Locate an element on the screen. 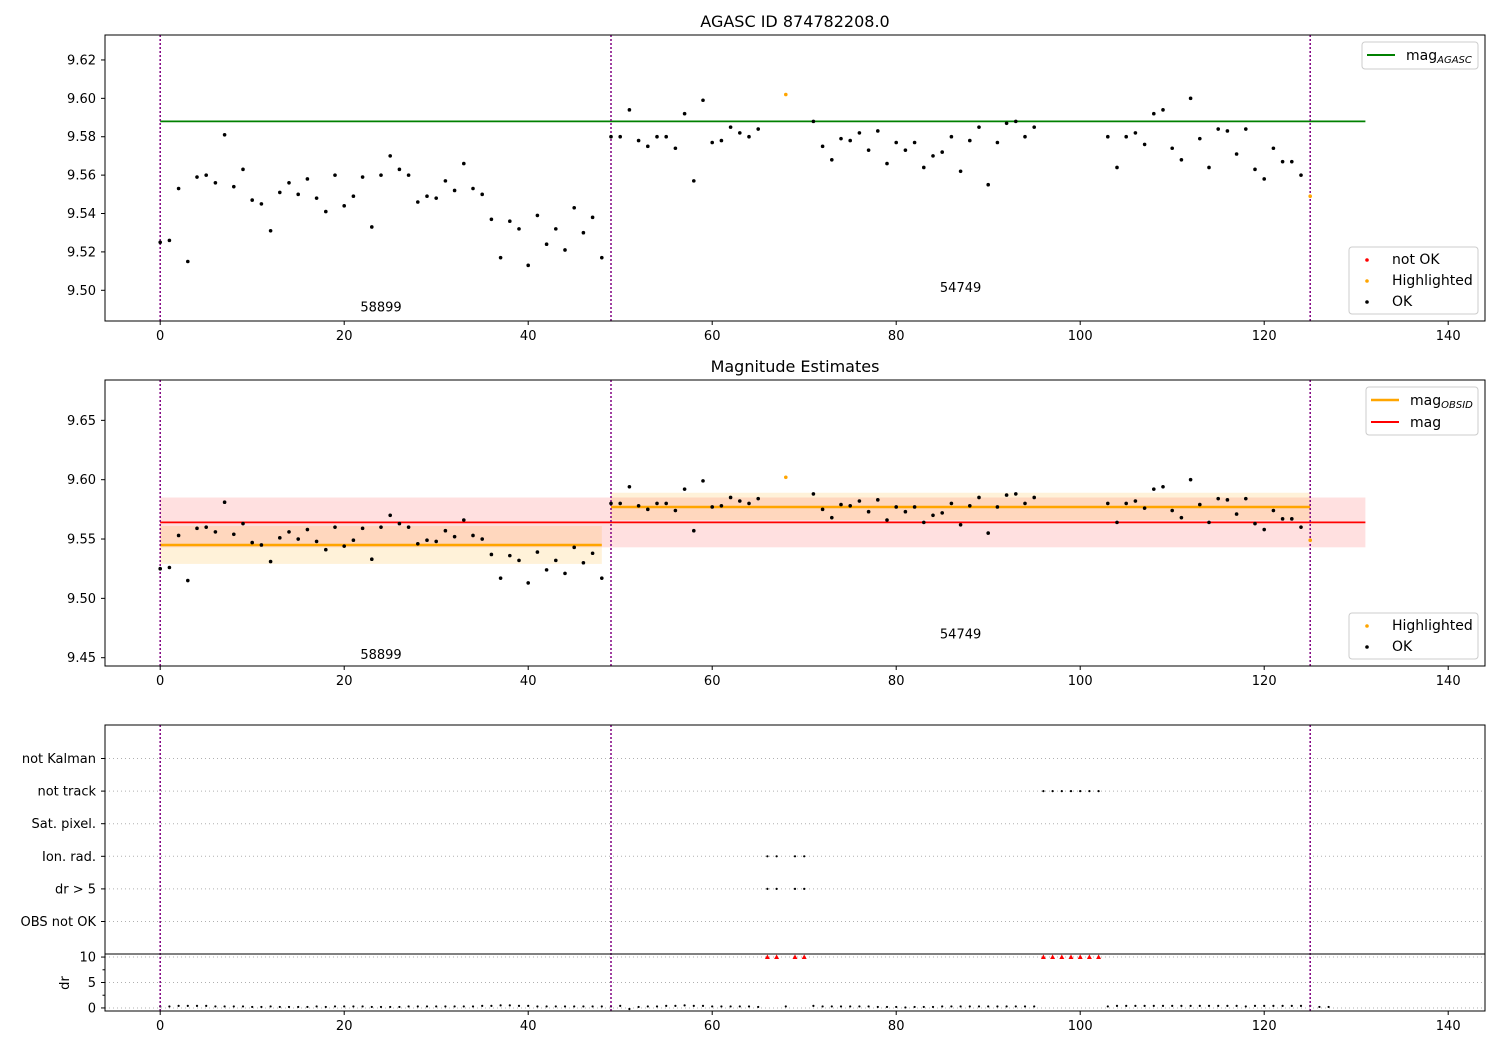 The width and height of the screenshot is (1500, 1054). obsid-label: 54749 is located at coordinates (960, 288).